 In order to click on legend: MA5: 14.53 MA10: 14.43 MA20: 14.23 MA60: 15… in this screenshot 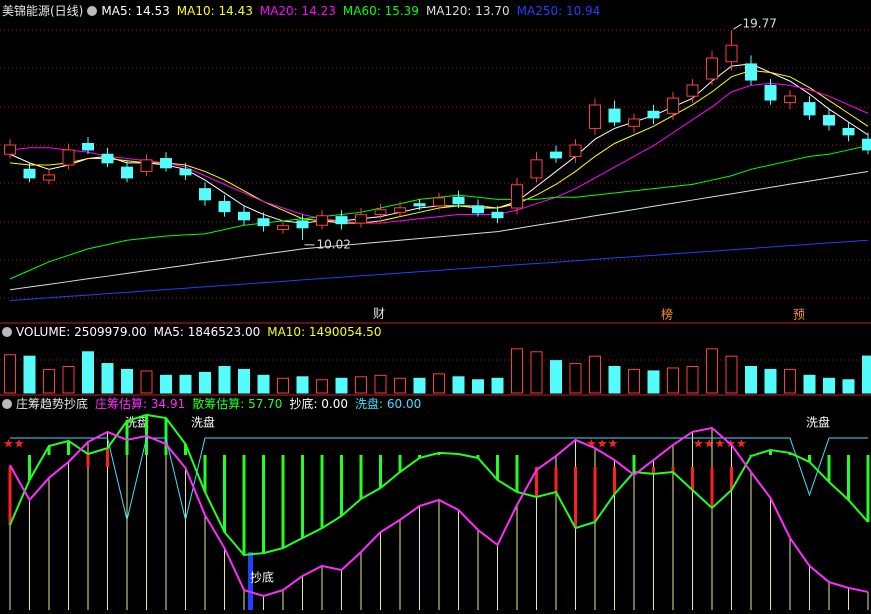, I will do `click(354, 11)`.